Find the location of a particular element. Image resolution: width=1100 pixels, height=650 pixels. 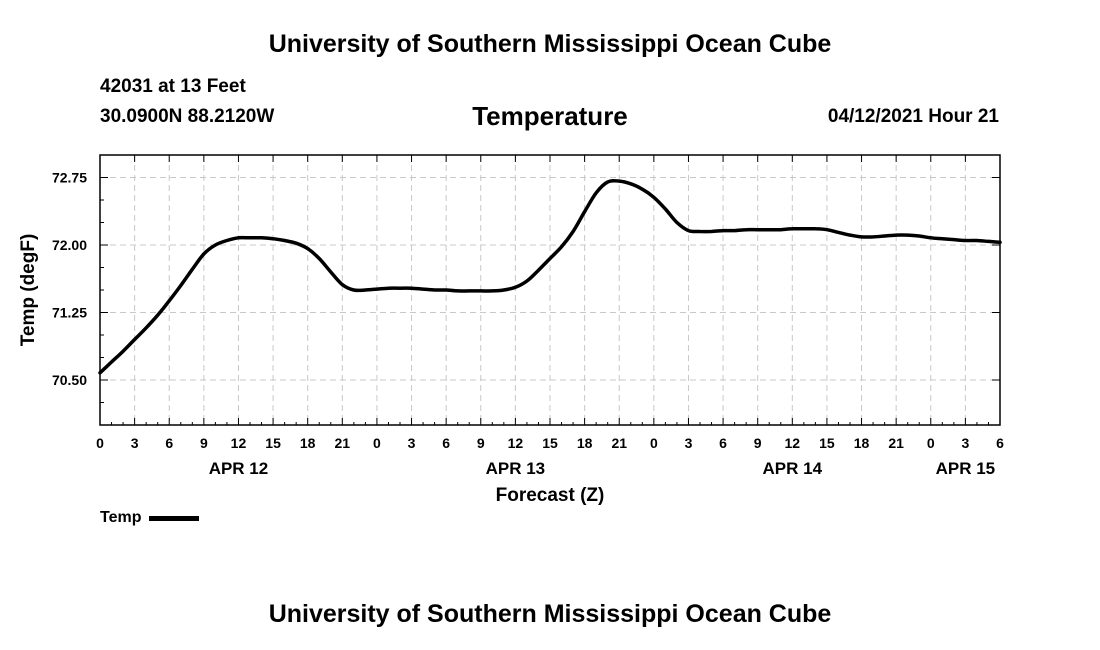

y-axis-title: Temp (degF) is located at coordinates (28, 290).